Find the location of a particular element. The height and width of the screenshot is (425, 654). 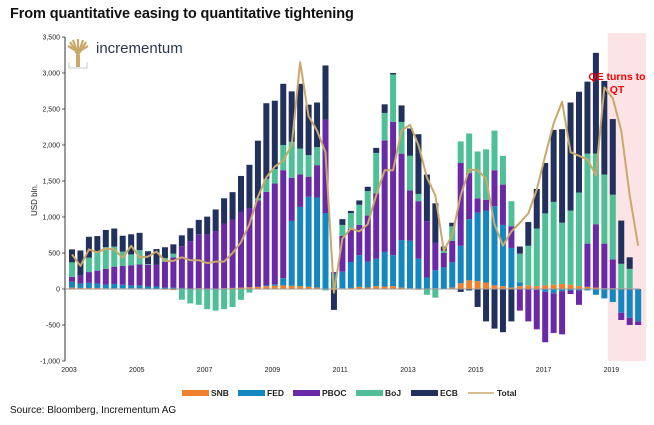

x-tick-label: 2015 is located at coordinates (476, 370).